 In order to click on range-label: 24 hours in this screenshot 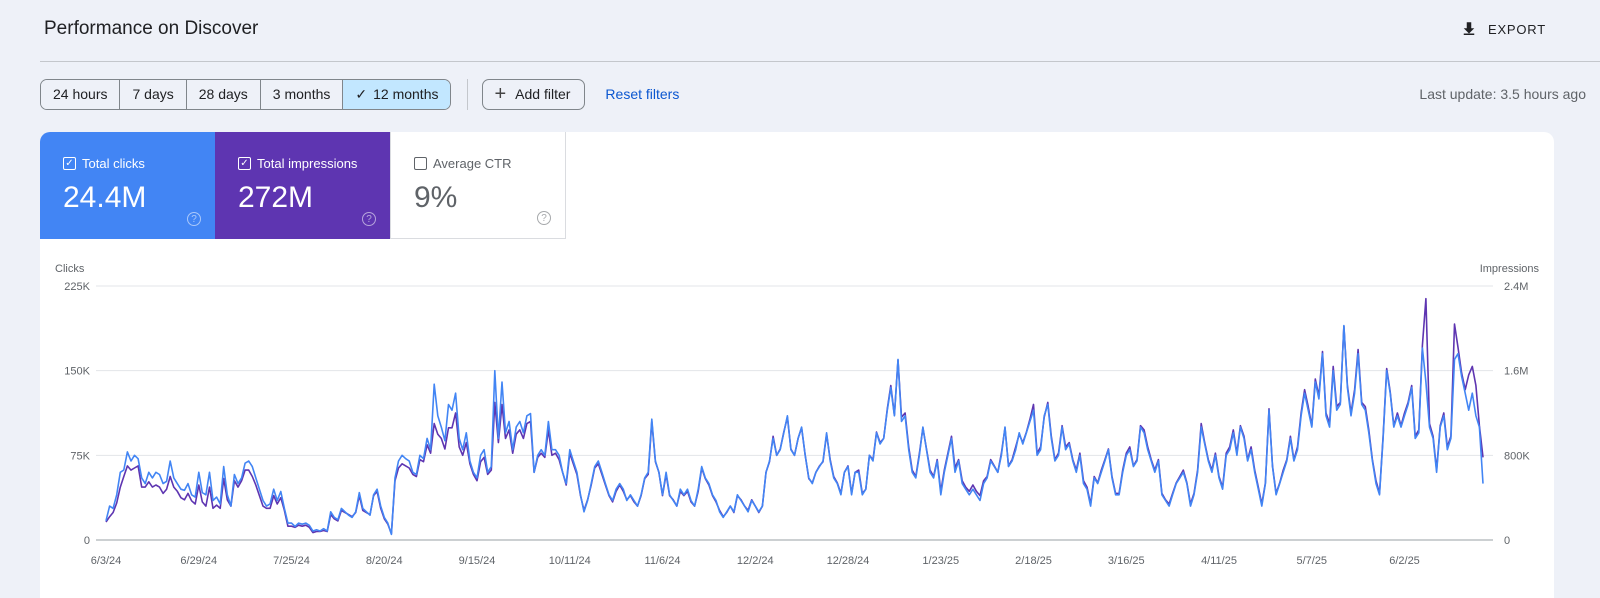, I will do `click(80, 94)`.